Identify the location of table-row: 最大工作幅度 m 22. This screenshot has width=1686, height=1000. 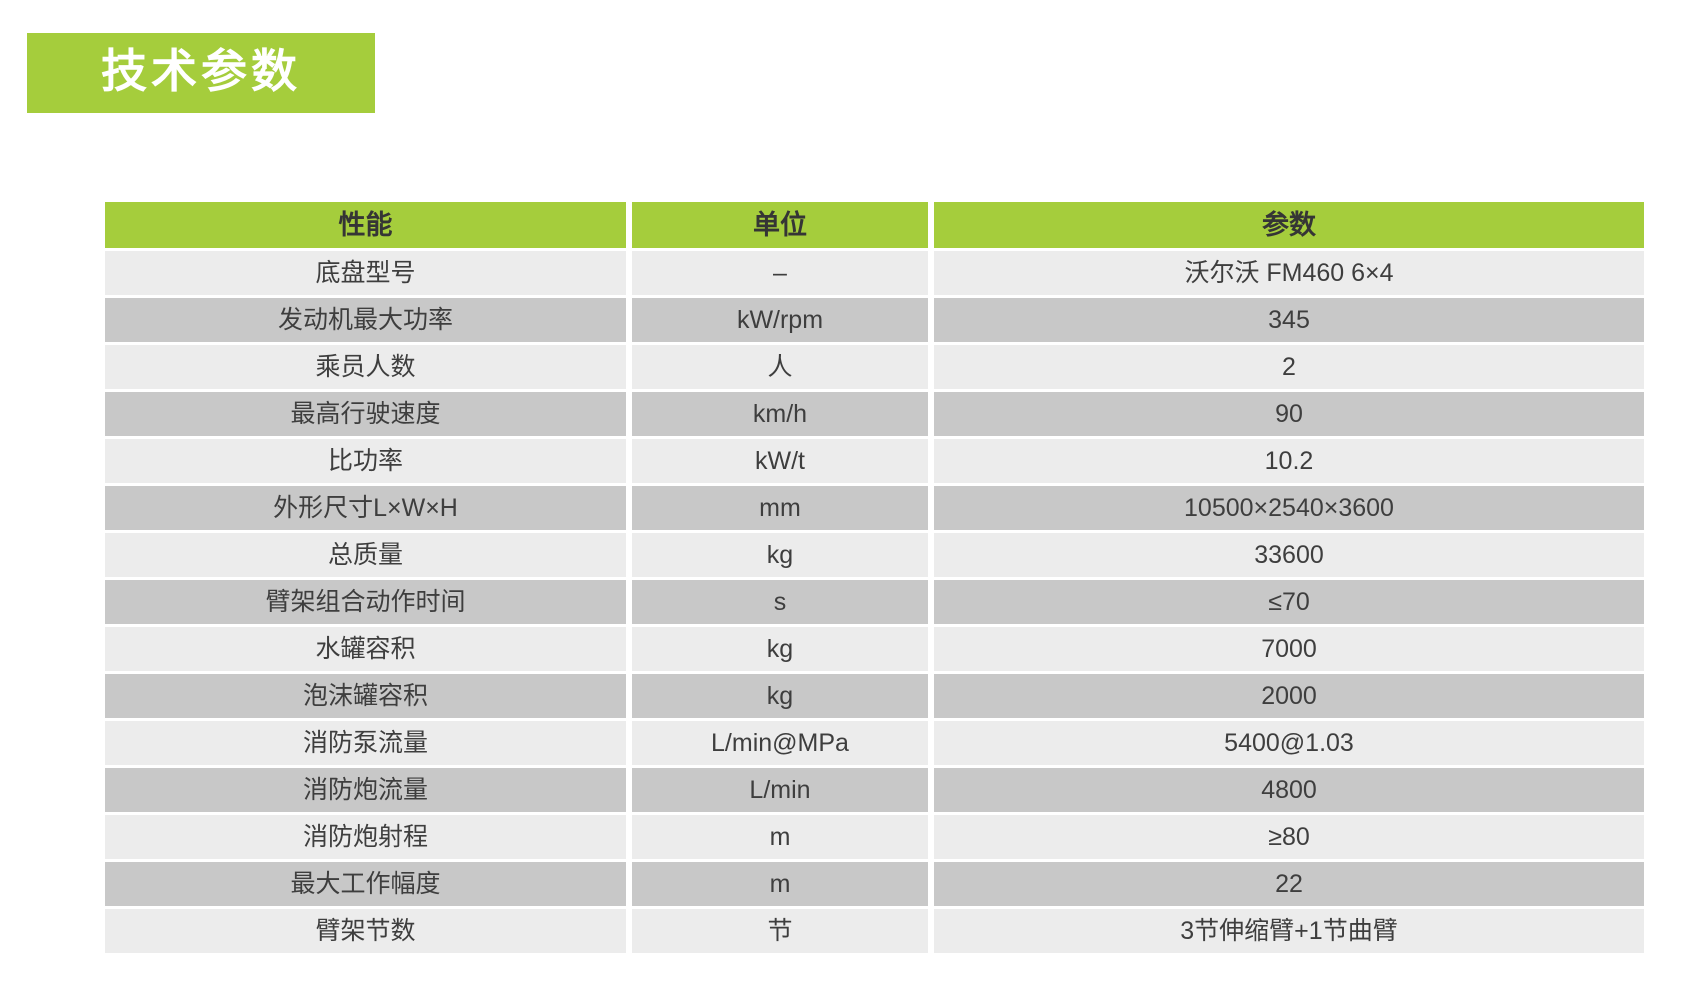
(874, 884).